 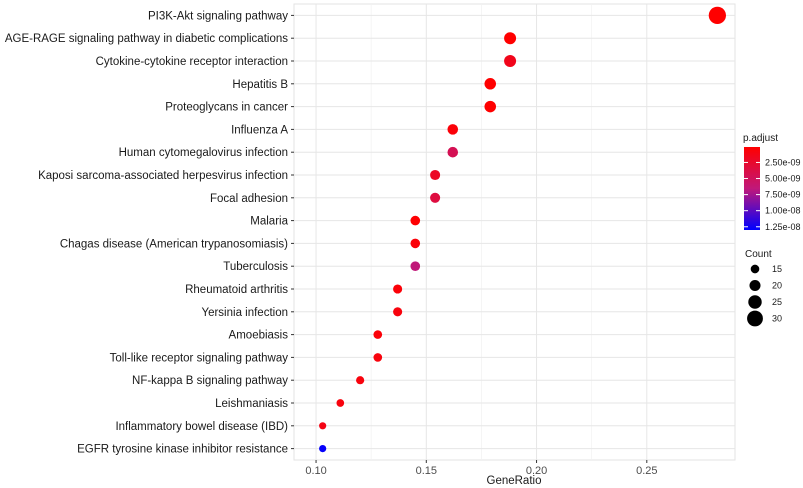 I want to click on y-axis-label: Tuberculosis, so click(x=255, y=267).